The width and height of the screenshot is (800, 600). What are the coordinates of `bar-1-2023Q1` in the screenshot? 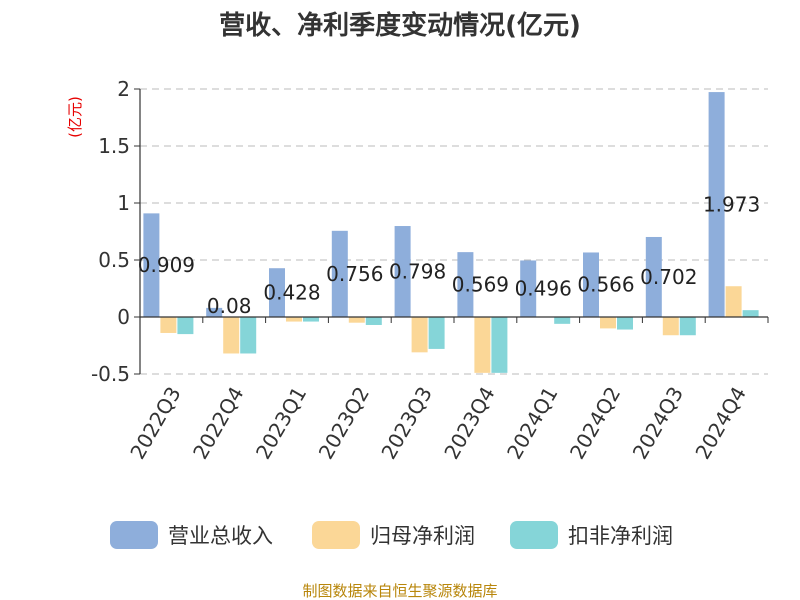 It's located at (277, 292).